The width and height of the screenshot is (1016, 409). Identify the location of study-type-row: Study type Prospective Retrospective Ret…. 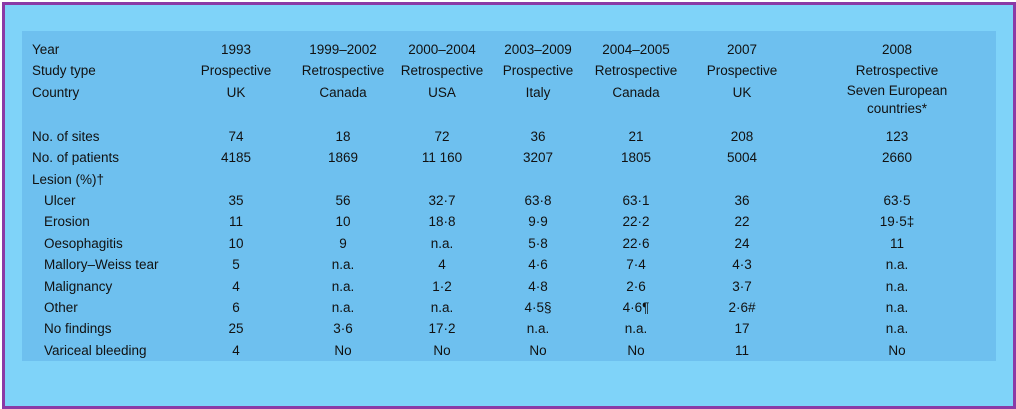
(509, 70).